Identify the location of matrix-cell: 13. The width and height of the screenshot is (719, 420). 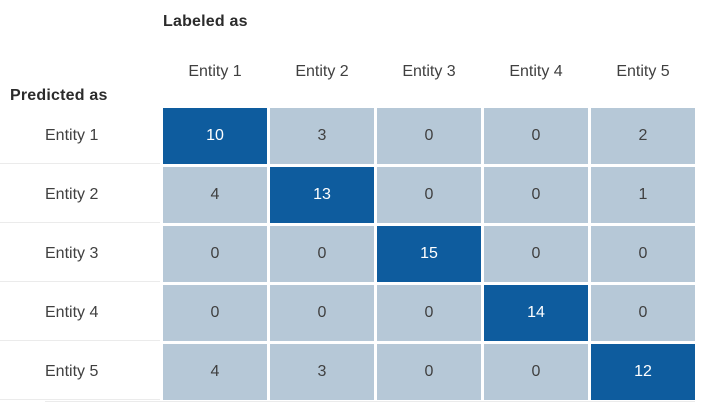
(322, 195).